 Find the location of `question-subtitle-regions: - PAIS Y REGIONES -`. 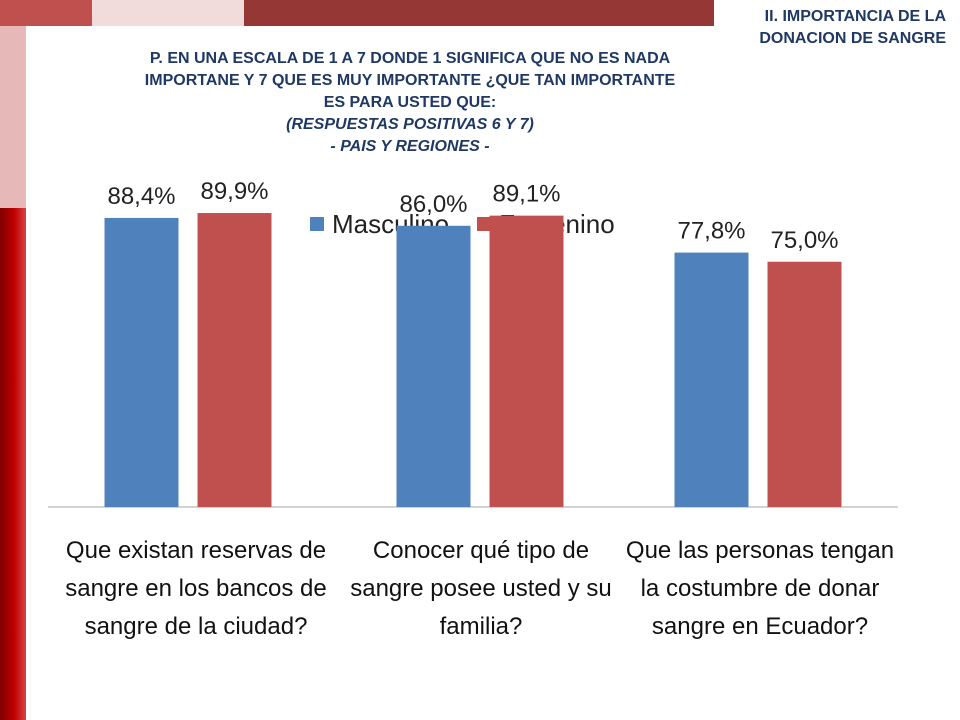

question-subtitle-regions: - PAIS Y REGIONES - is located at coordinates (410, 146).